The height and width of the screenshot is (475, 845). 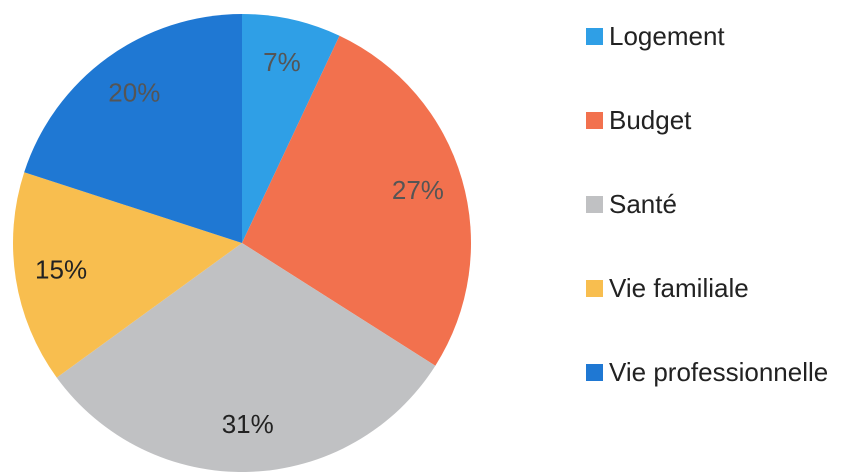 What do you see at coordinates (715, 60) in the screenshot?
I see `legend-item: Logement` at bounding box center [715, 60].